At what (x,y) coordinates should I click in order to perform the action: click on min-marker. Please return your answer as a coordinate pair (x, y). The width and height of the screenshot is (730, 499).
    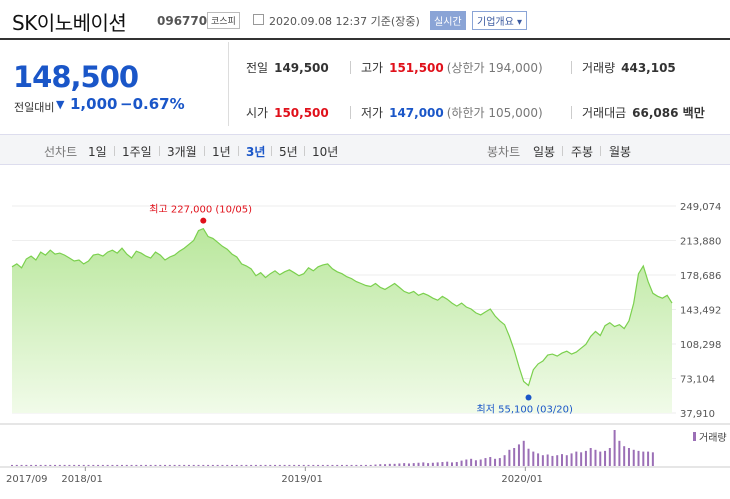
    Looking at the image, I should click on (528, 397).